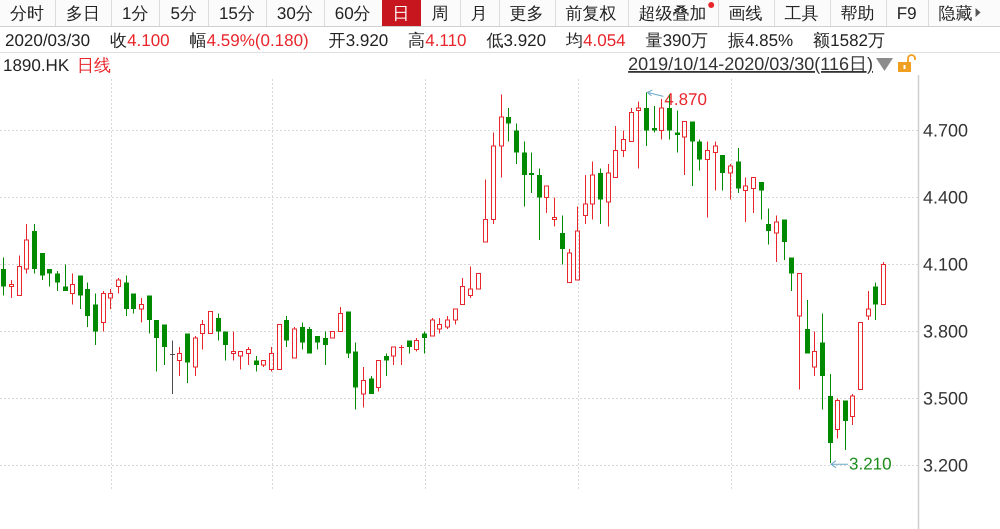  I want to click on button: 日, so click(401, 13).